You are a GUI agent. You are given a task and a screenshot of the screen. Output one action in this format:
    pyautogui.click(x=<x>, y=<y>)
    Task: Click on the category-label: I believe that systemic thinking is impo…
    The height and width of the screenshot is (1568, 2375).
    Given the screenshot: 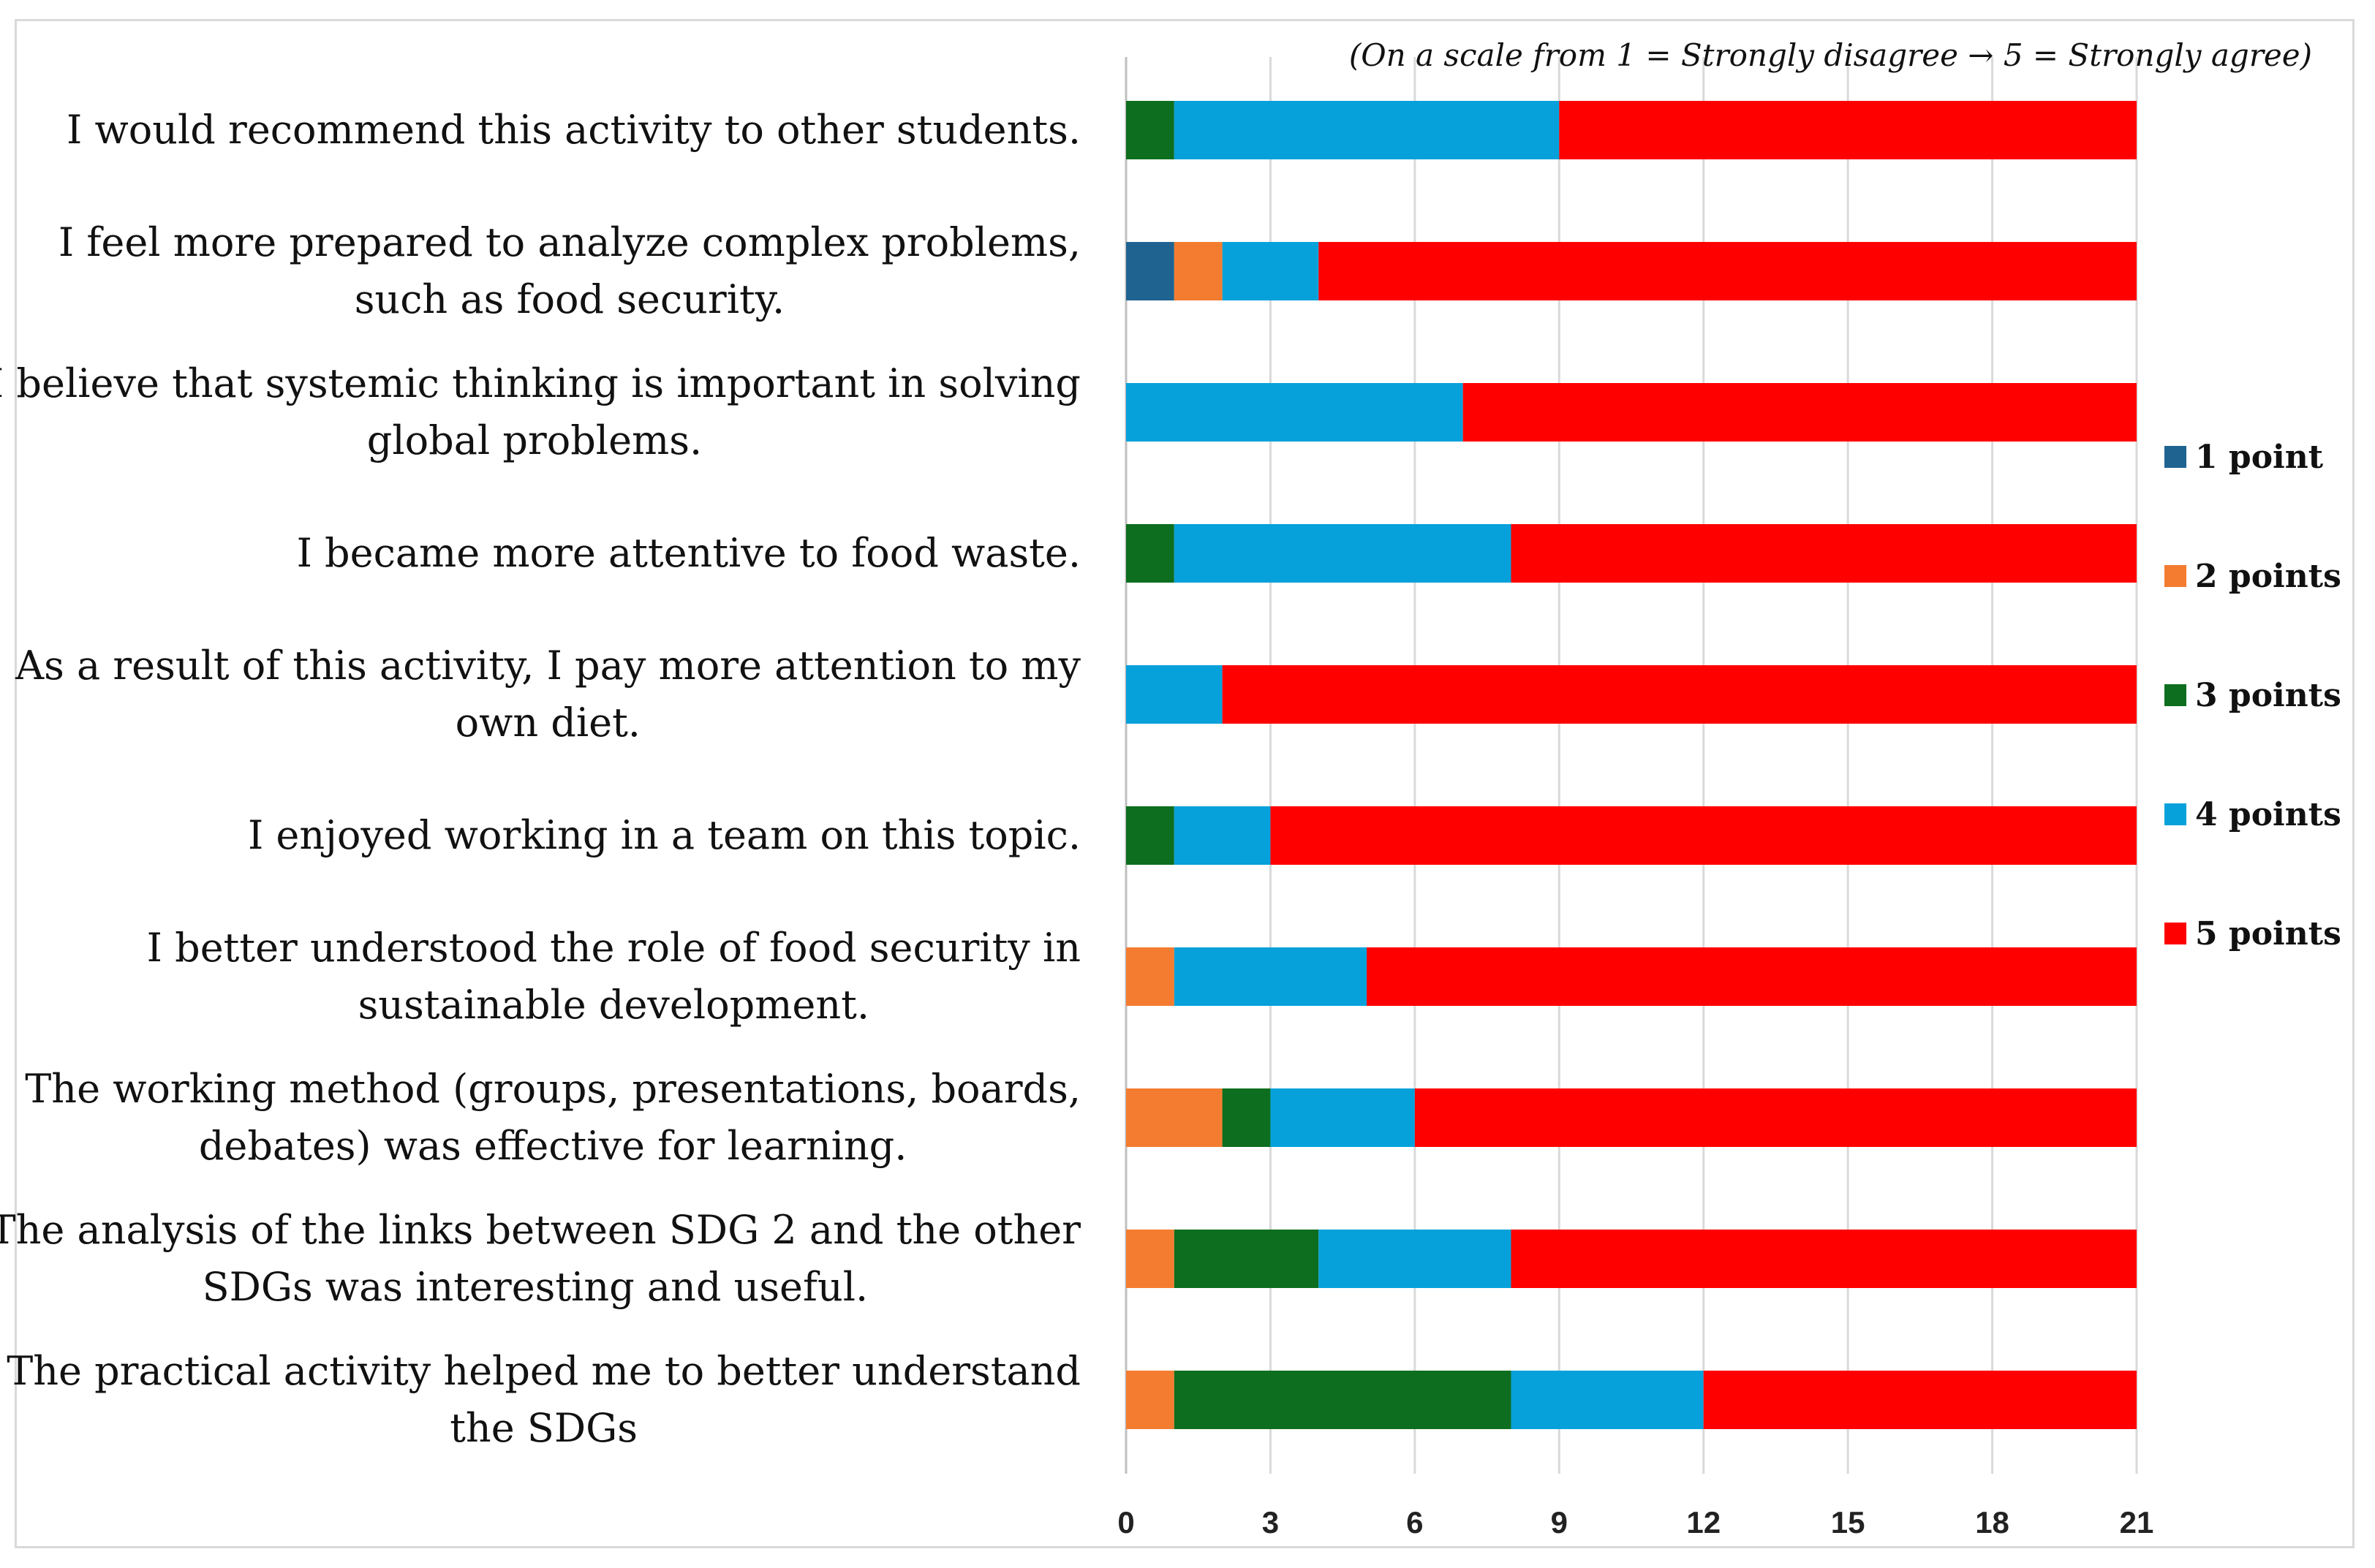 What is the action you would take?
    pyautogui.click(x=540, y=383)
    